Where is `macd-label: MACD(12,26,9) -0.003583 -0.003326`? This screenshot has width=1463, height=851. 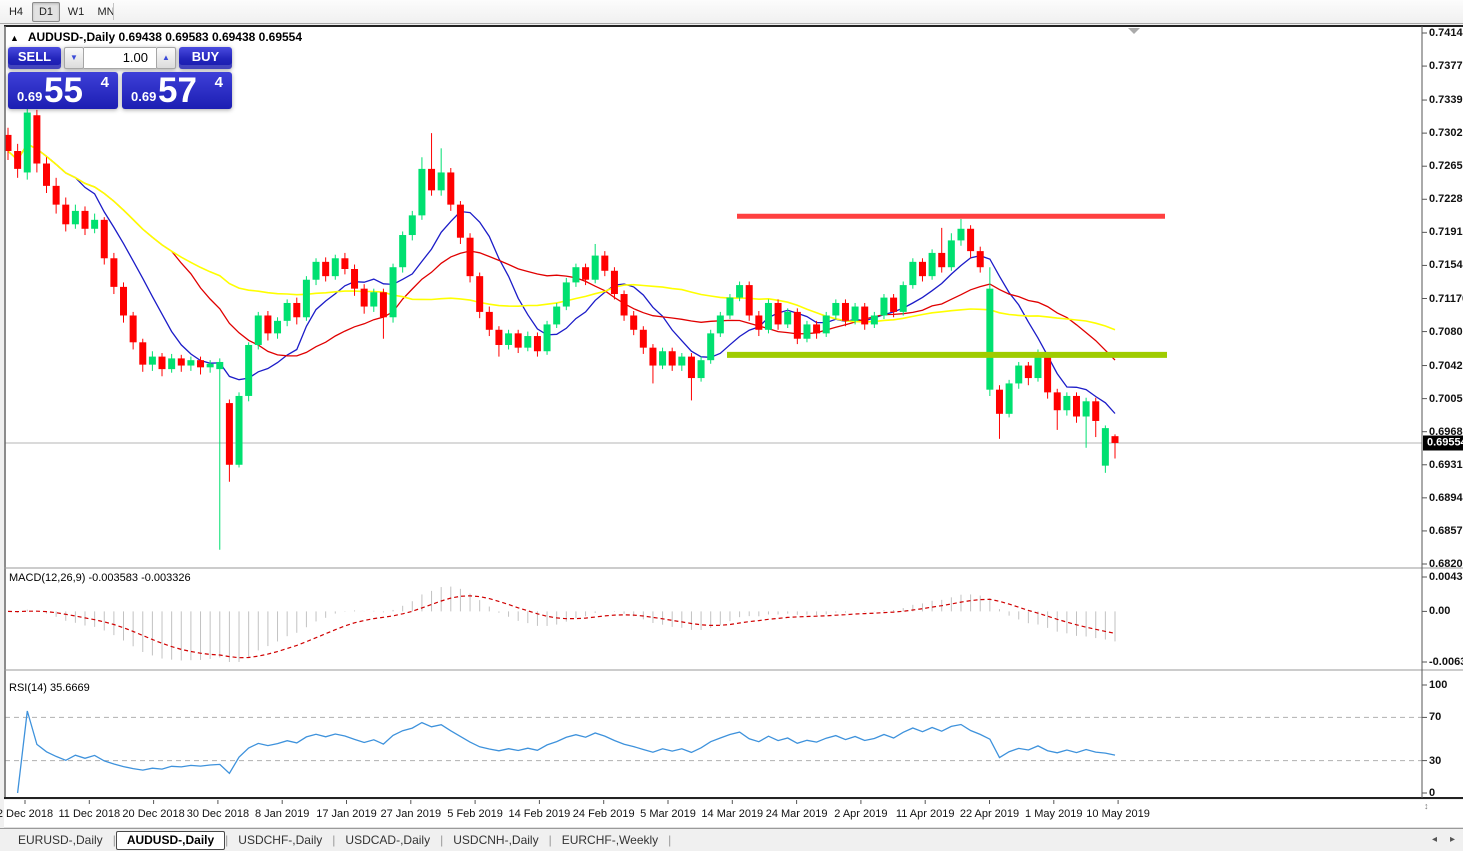 macd-label: MACD(12,26,9) -0.003583 -0.003326 is located at coordinates (100, 578).